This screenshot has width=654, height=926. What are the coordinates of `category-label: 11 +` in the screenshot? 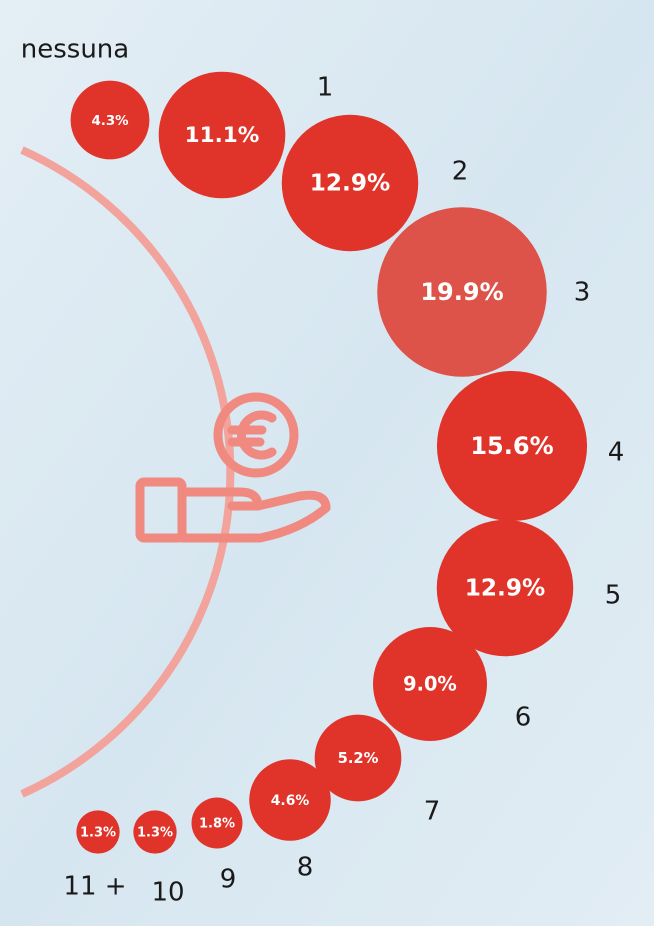 It's located at (94, 887).